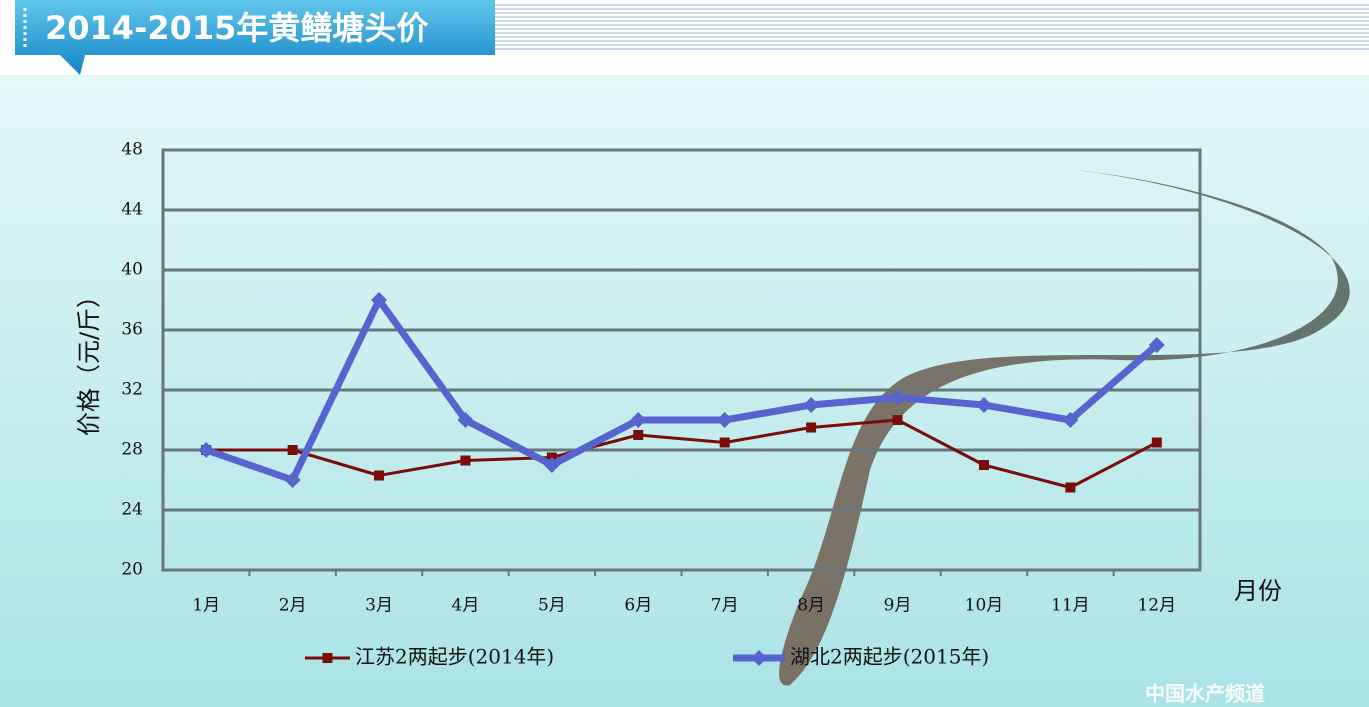 The width and height of the screenshot is (1369, 707). Describe the element at coordinates (466, 606) in the screenshot. I see `x-tick-label: 4月` at that location.